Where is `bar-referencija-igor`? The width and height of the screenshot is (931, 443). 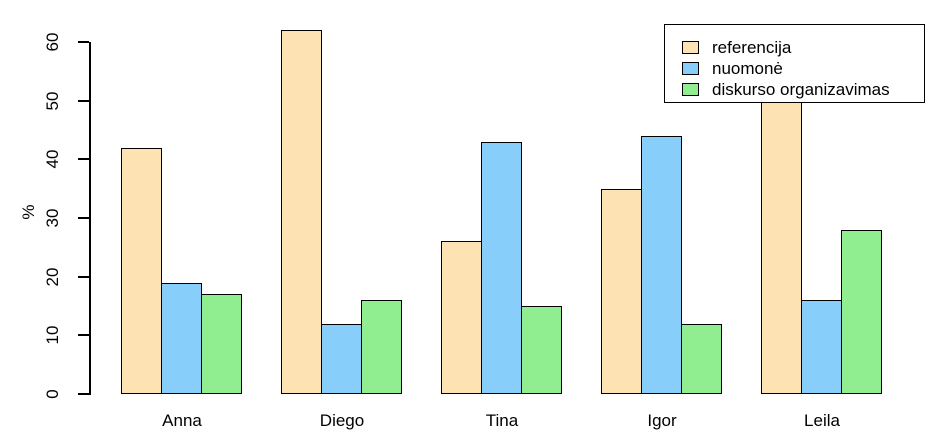 bar-referencija-igor is located at coordinates (621, 291).